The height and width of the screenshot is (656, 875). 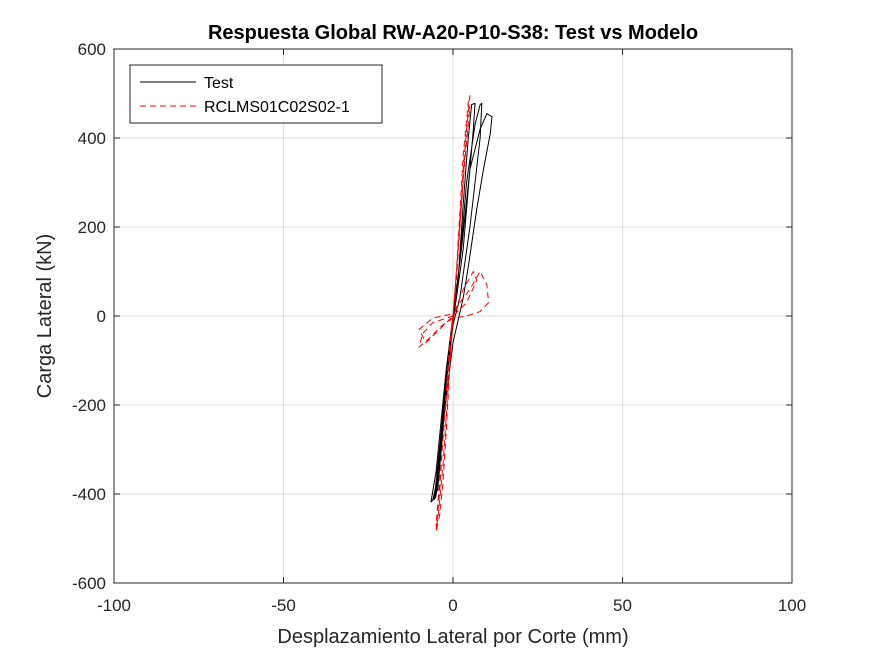 What do you see at coordinates (89, 583) in the screenshot?
I see `y-tick-label: -600` at bounding box center [89, 583].